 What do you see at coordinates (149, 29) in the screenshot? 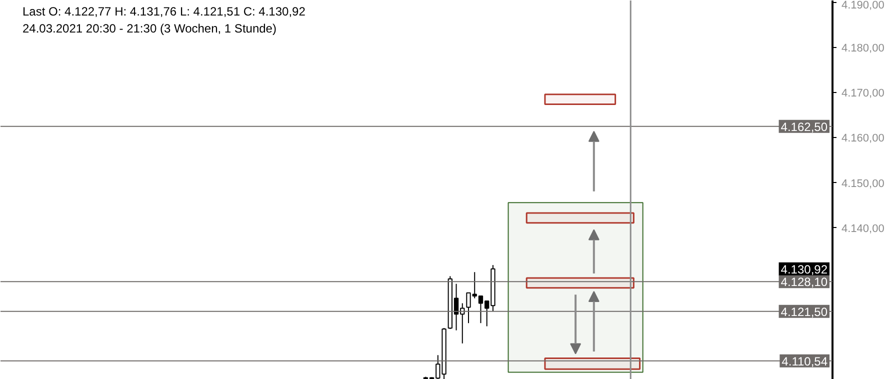
I see `text: 24.03.2021 20:30 - 21:30 (3 Wochen, 1 Stunde)` at bounding box center [149, 29].